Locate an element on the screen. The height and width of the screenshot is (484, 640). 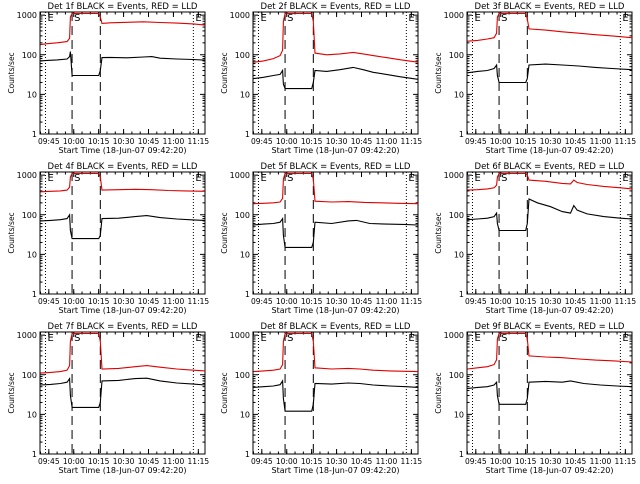
plot-title: Det 3f BLACK = Events, RED = LLD is located at coordinates (550, 7).